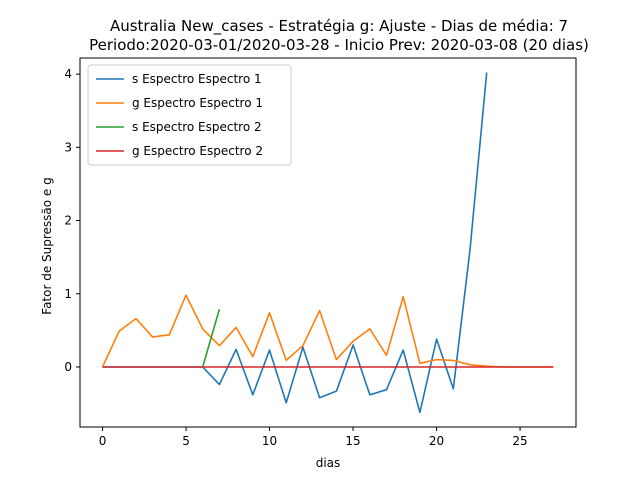 Image resolution: width=640 pixels, height=480 pixels. I want to click on x-axis-label: dias, so click(328, 463).